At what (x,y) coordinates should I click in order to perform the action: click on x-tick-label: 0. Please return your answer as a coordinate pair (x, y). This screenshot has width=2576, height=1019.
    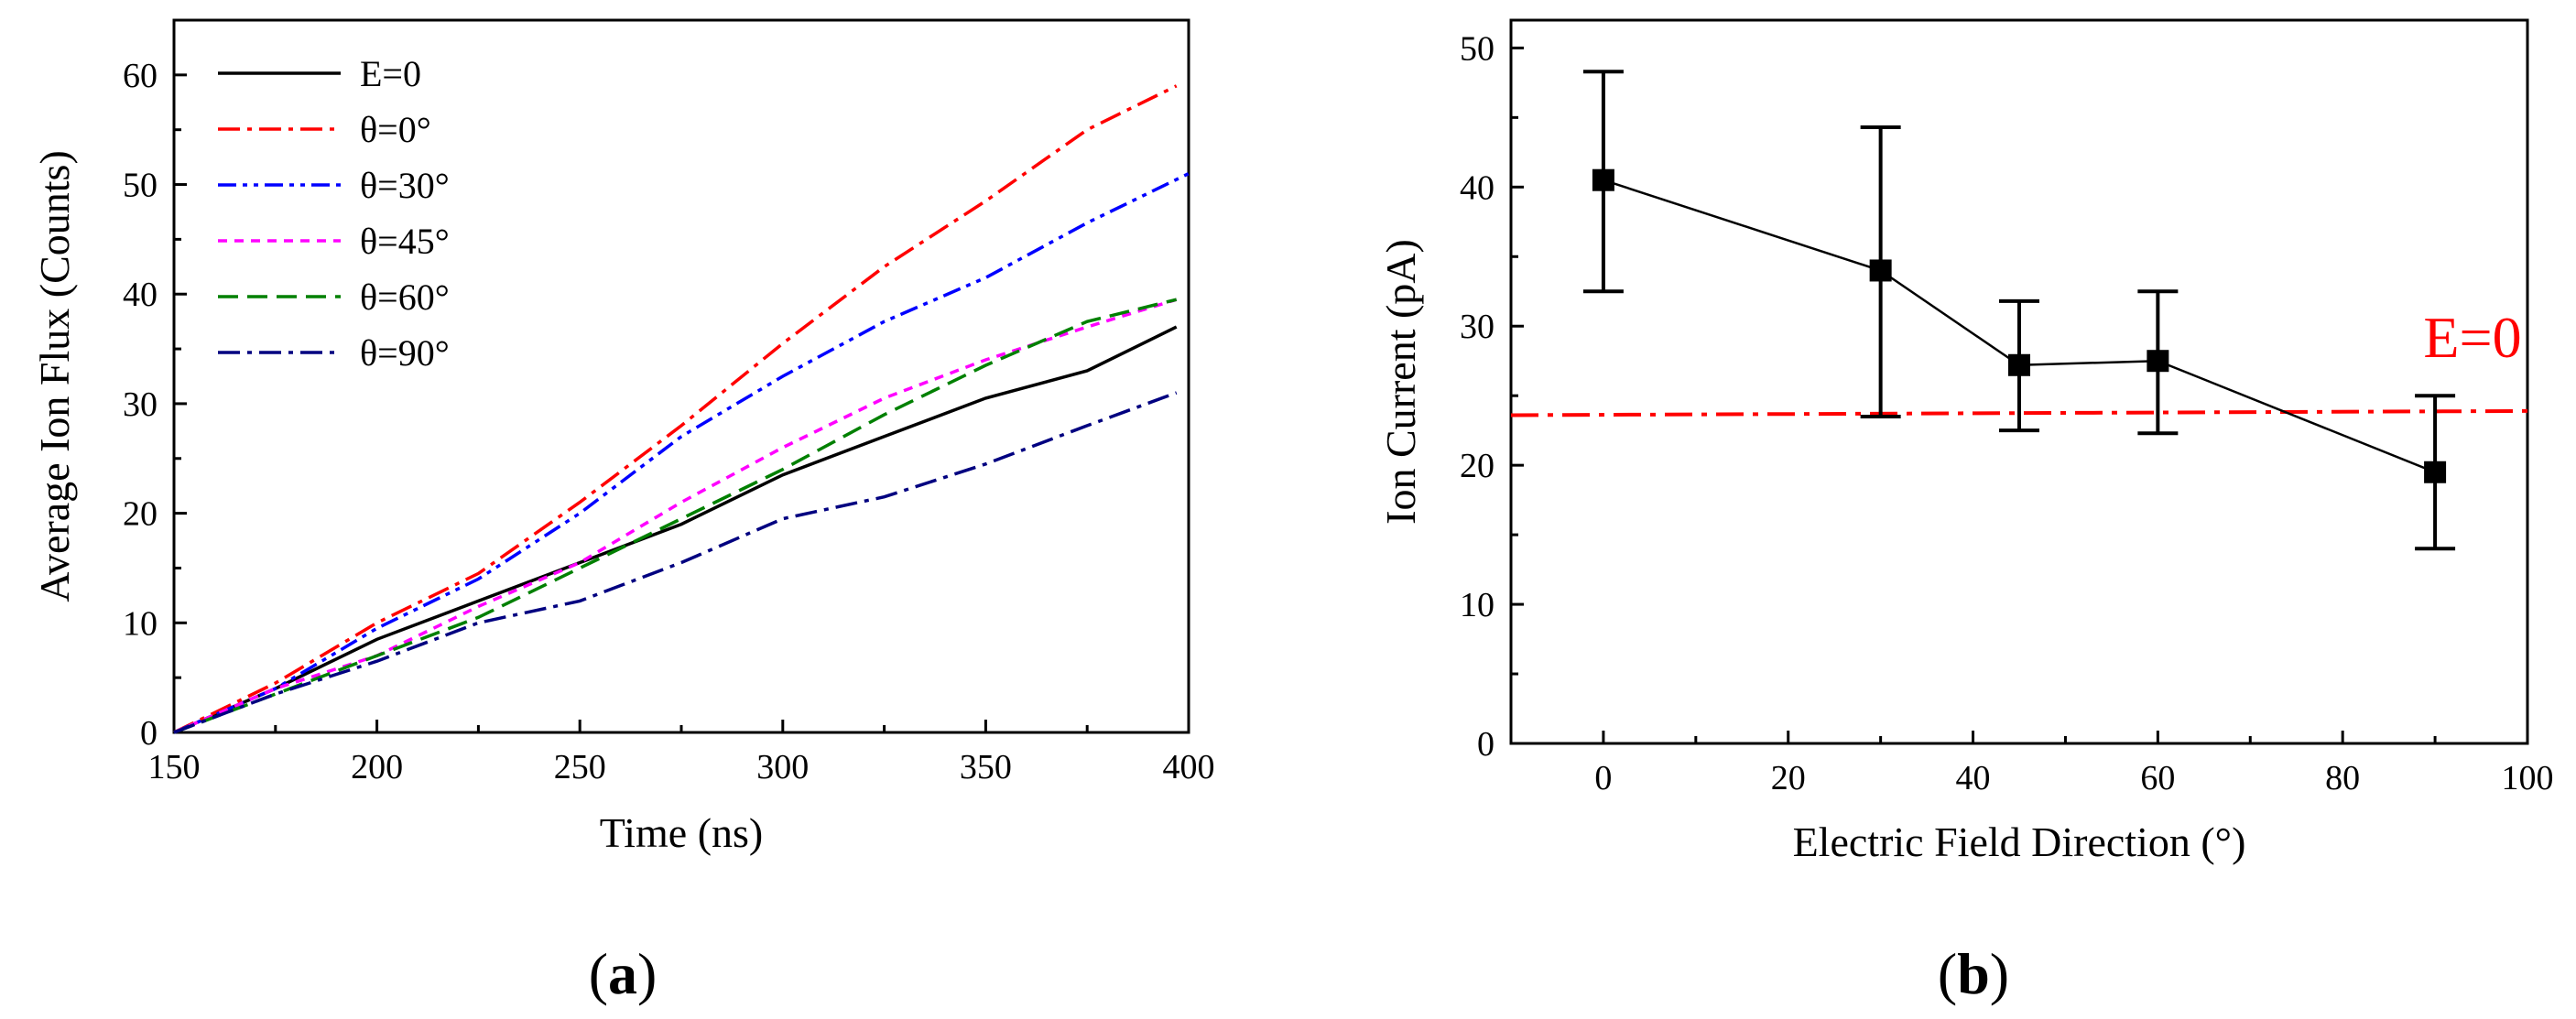
    Looking at the image, I should click on (1603, 778).